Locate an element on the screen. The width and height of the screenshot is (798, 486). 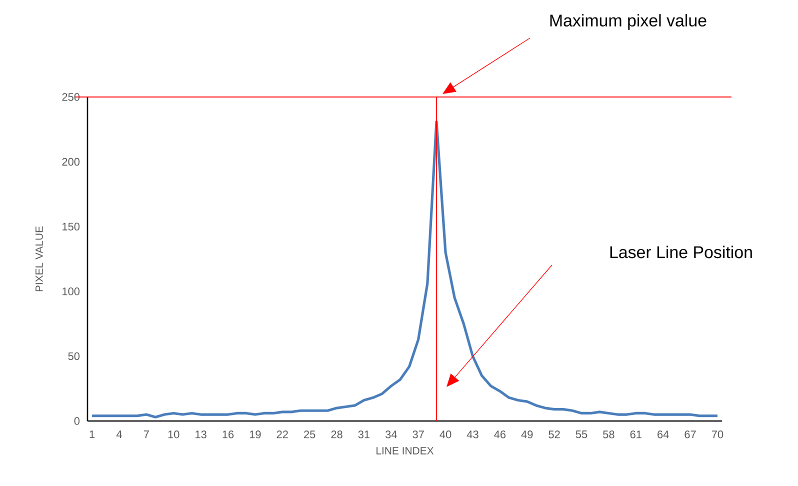
y-tick-label: 100 is located at coordinates (71, 292).